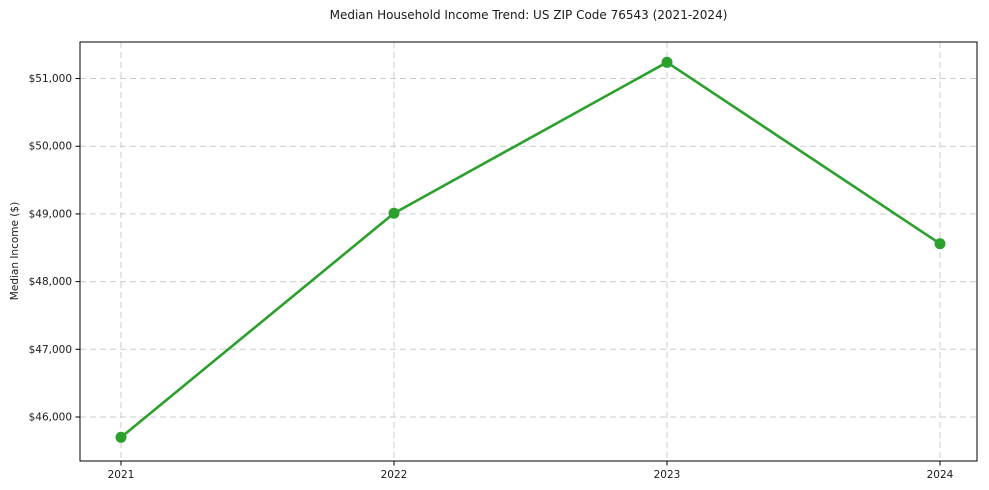 The image size is (989, 490). What do you see at coordinates (50, 418) in the screenshot?
I see `y-tick-label: $46,000` at bounding box center [50, 418].